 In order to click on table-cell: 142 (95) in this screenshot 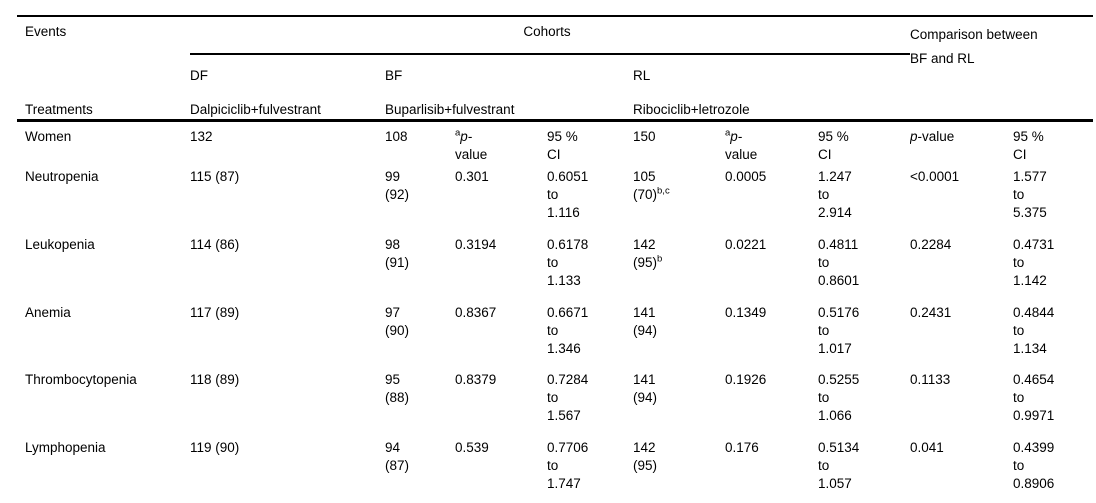, I will do `click(679, 469)`.